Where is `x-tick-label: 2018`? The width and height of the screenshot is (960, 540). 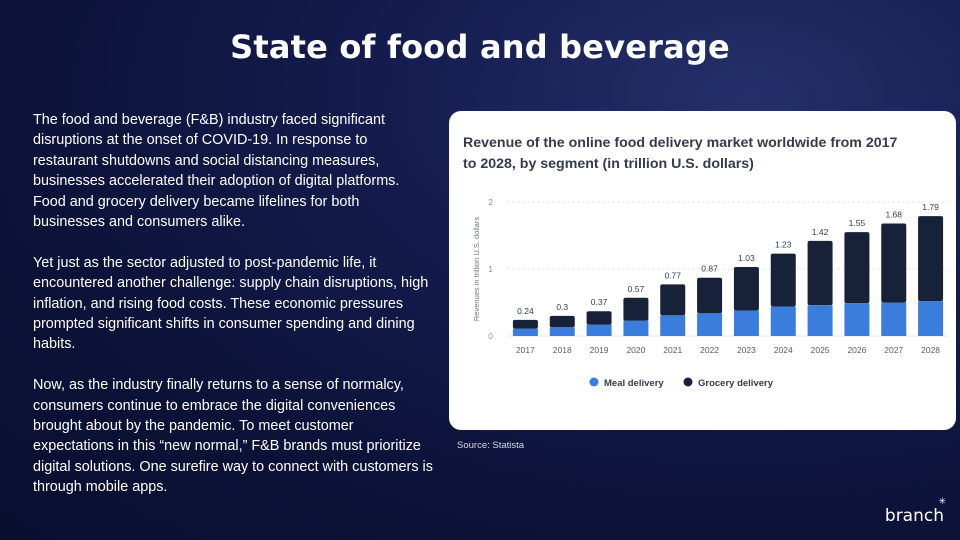
x-tick-label: 2018 is located at coordinates (562, 350).